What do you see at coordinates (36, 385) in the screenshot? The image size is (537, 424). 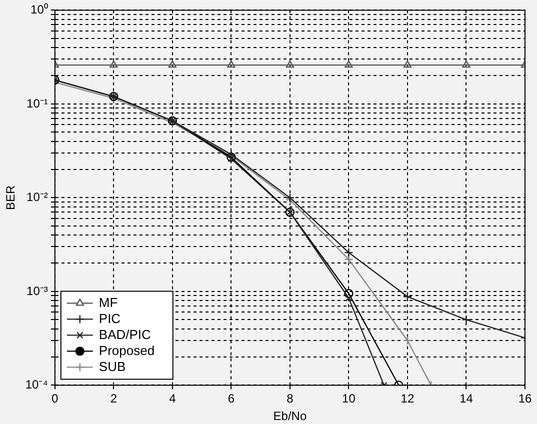 I see `y-tick-label: 10⁻⁴` at bounding box center [36, 385].